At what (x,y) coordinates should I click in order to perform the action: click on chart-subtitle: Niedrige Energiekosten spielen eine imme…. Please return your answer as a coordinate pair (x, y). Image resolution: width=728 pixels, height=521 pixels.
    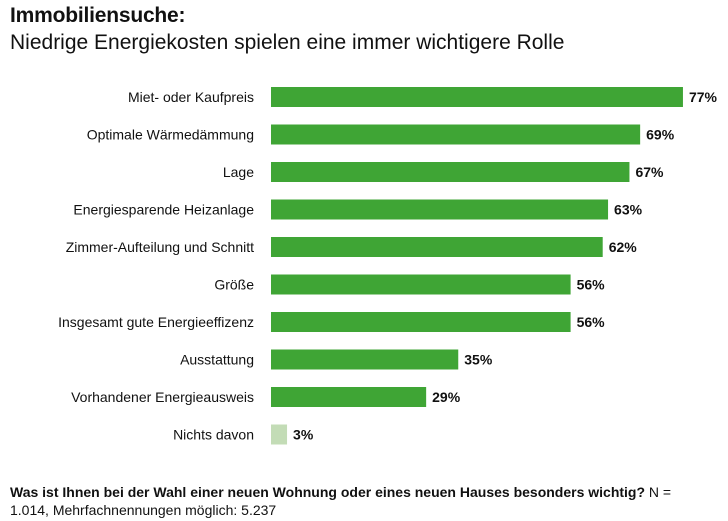
    Looking at the image, I should click on (287, 42).